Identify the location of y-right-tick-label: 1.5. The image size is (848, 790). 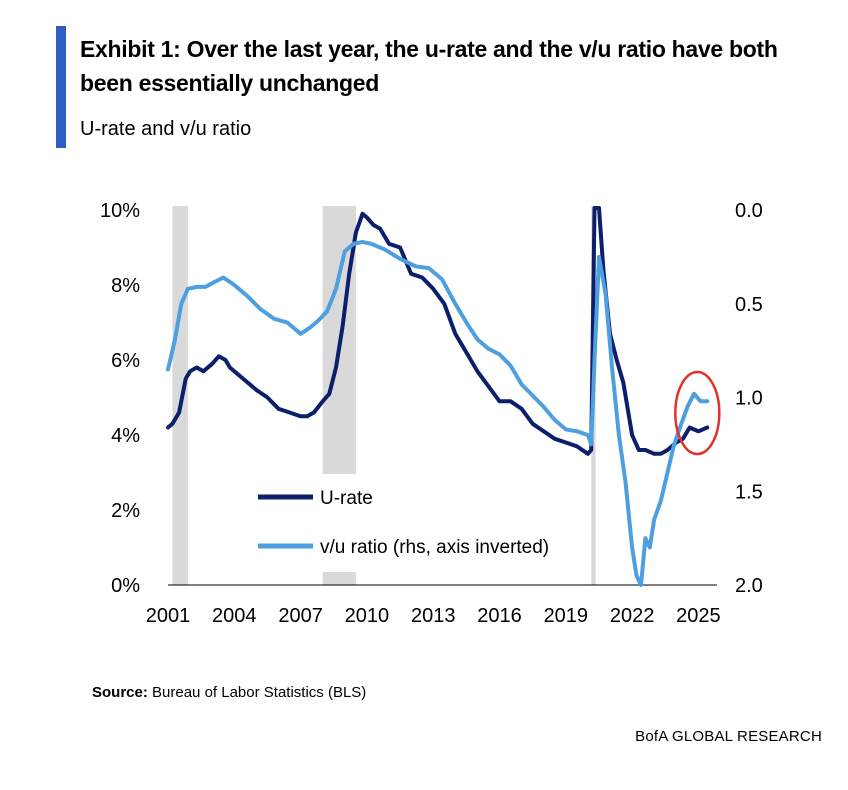
(749, 492).